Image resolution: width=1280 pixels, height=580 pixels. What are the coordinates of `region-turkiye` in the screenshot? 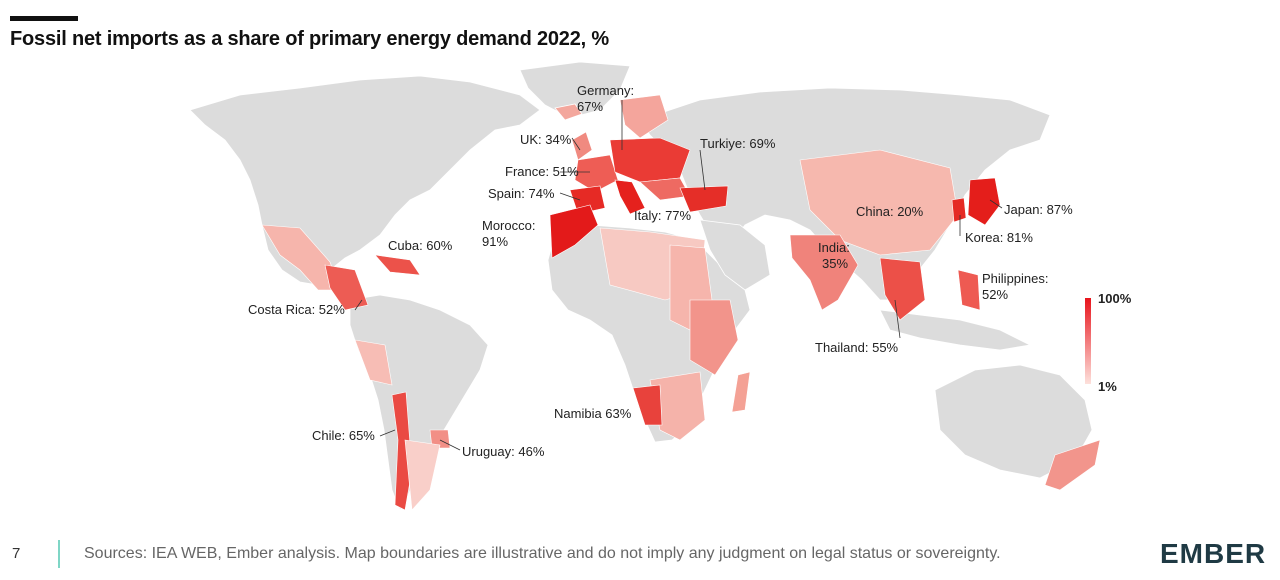 It's located at (704, 199).